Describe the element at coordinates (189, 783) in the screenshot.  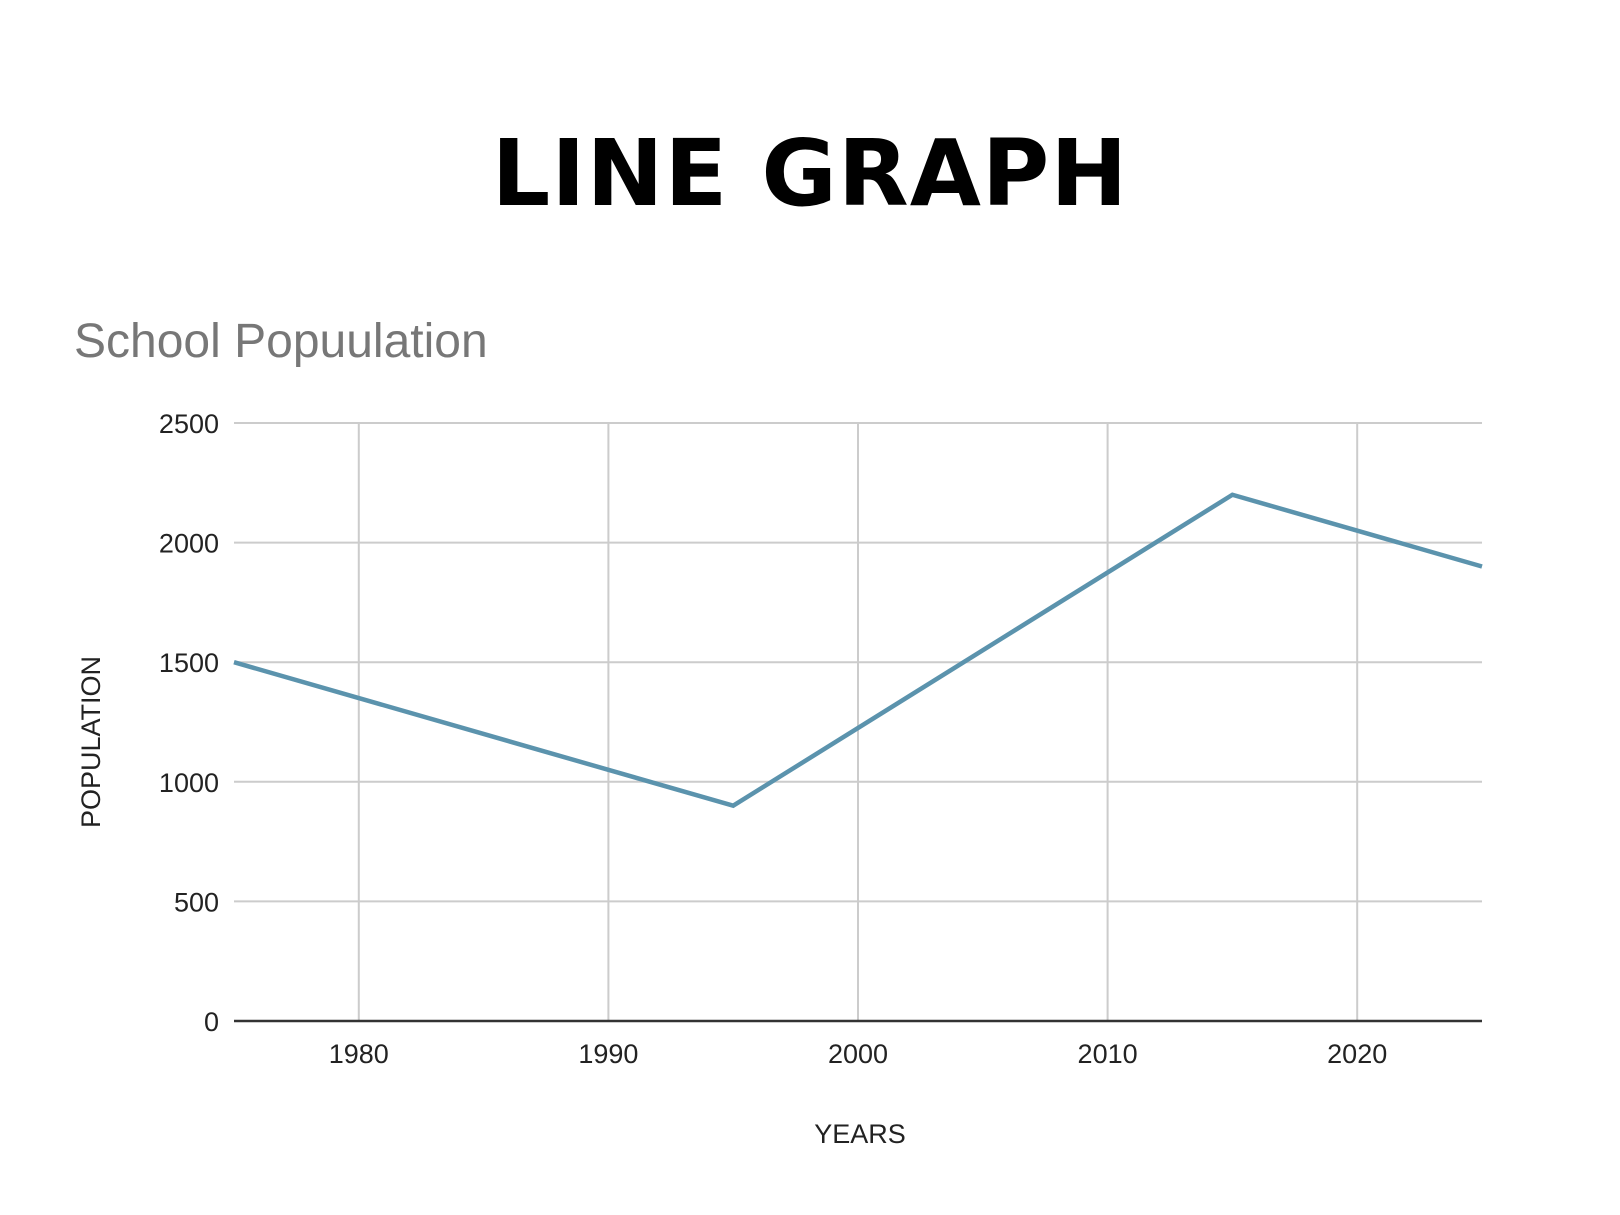
I see `y-tick-label: 1000` at that location.